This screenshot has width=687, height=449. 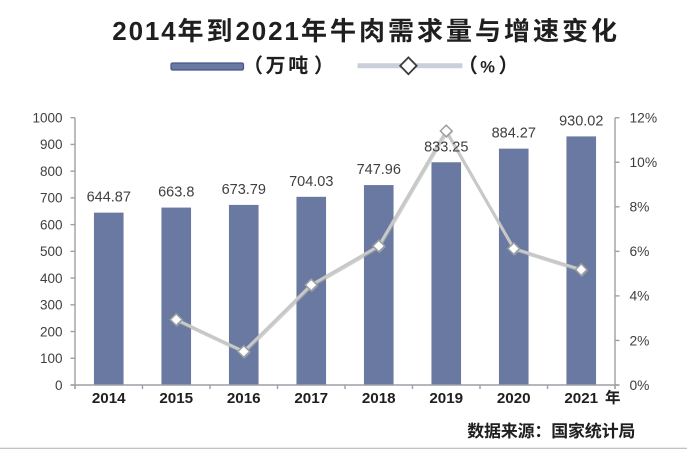 I want to click on svg-text: 8%, so click(x=640, y=207).